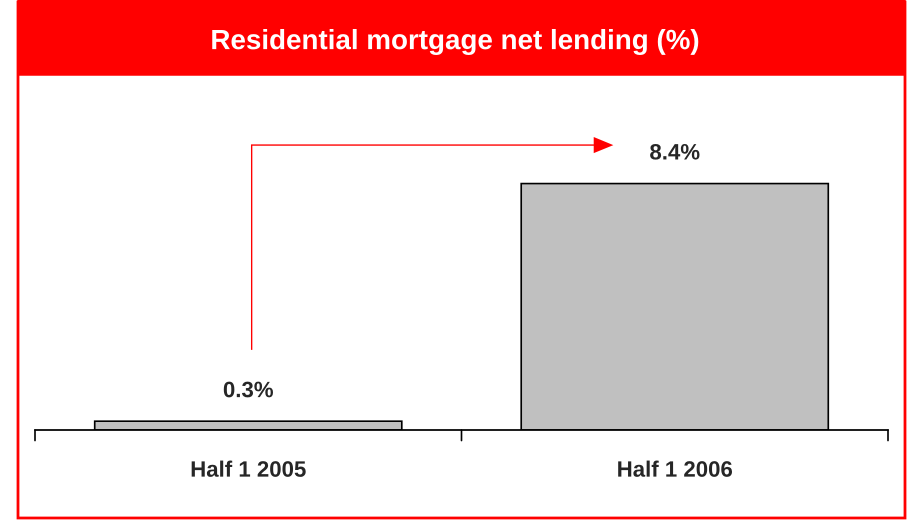  What do you see at coordinates (455, 42) in the screenshot?
I see `chart-title: Residential mortgage net lending (%)` at bounding box center [455, 42].